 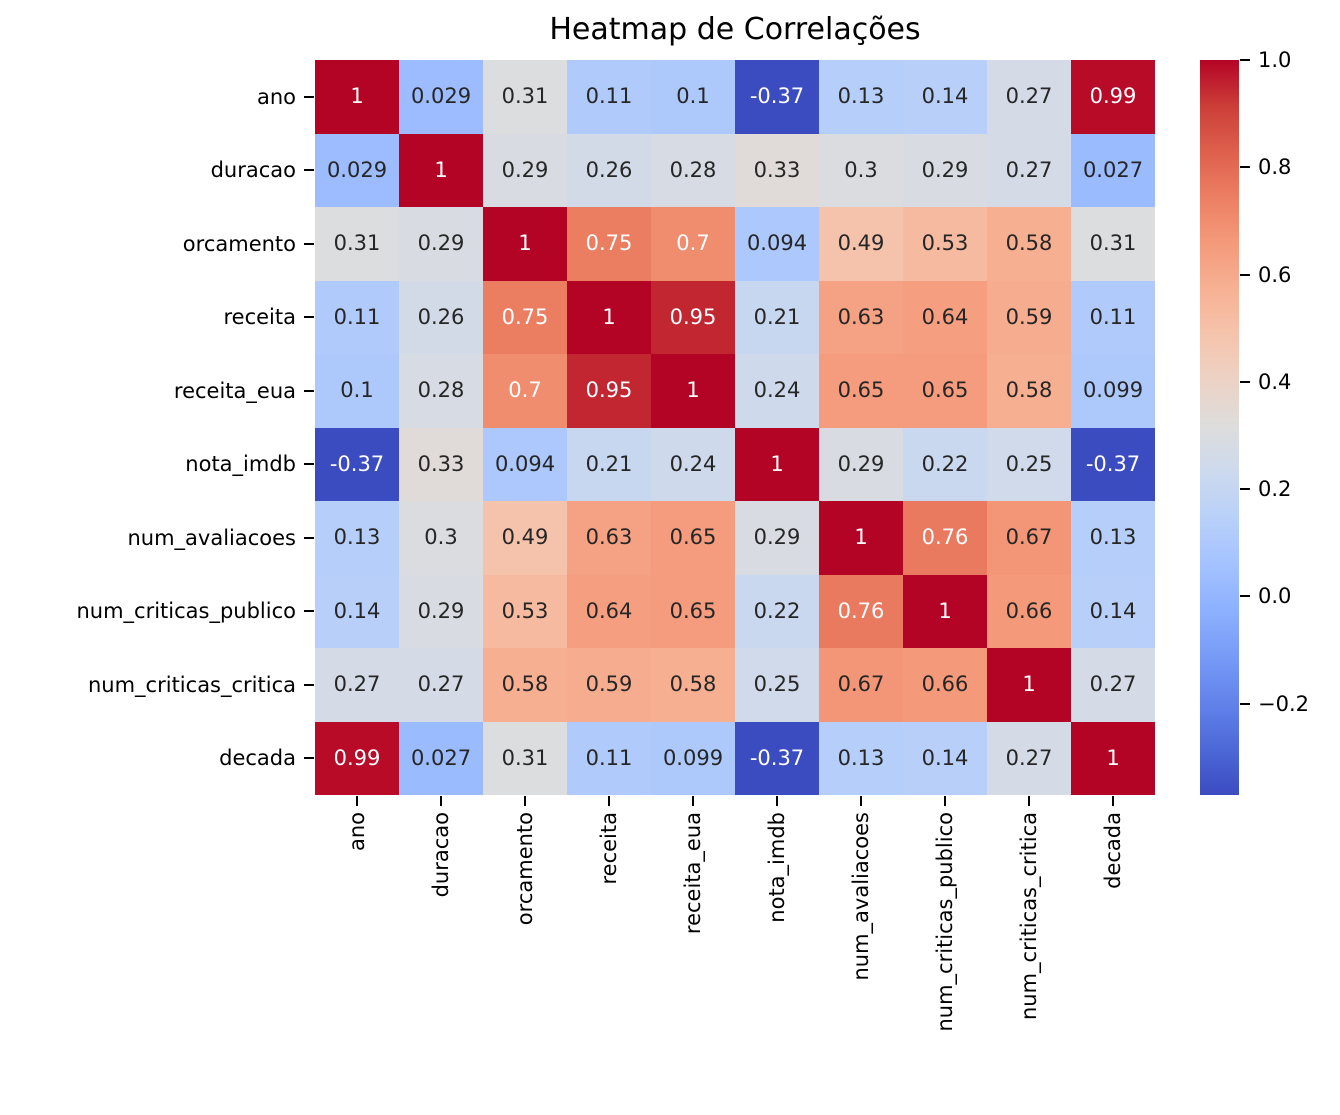 What do you see at coordinates (234, 390) in the screenshot?
I see `y-tick-label: receita_eua` at bounding box center [234, 390].